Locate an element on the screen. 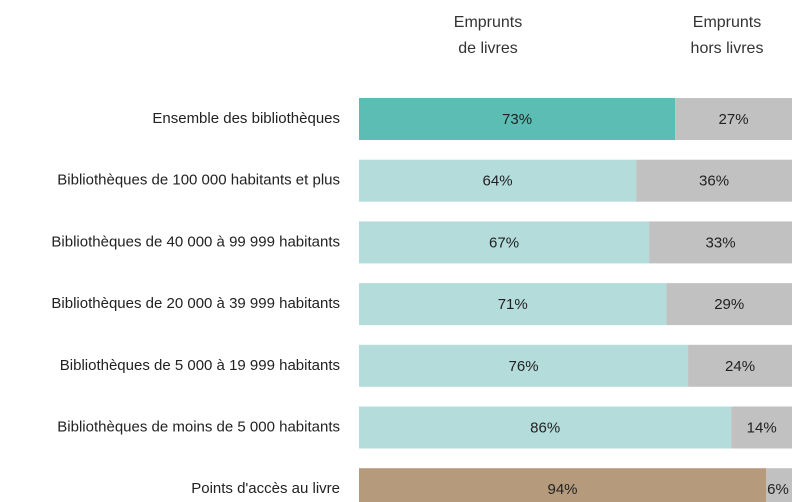 Image resolution: width=792 pixels, height=502 pixels. data-label: 29% is located at coordinates (729, 304).